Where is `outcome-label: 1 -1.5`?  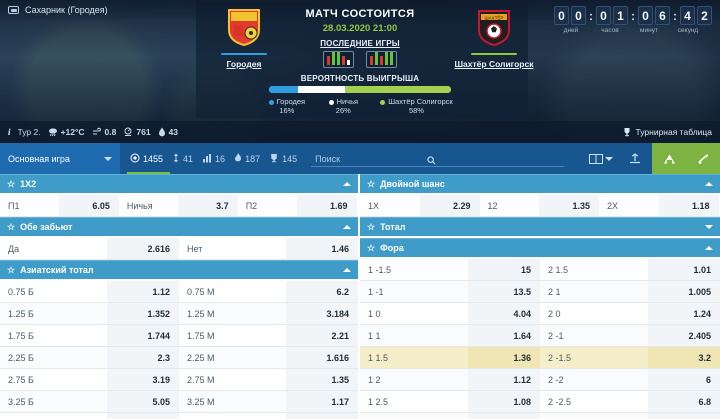 outcome-label: 1 -1.5 is located at coordinates (380, 269).